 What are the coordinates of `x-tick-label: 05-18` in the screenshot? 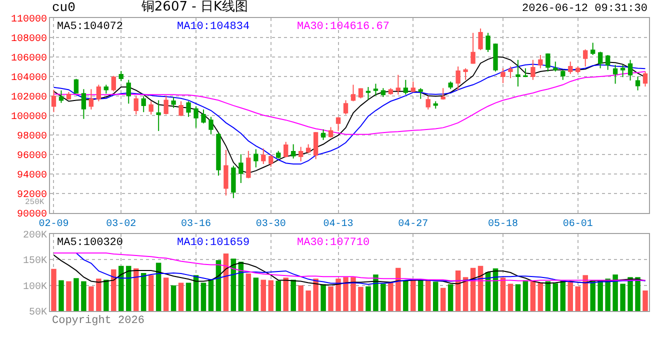 It's located at (503, 224).